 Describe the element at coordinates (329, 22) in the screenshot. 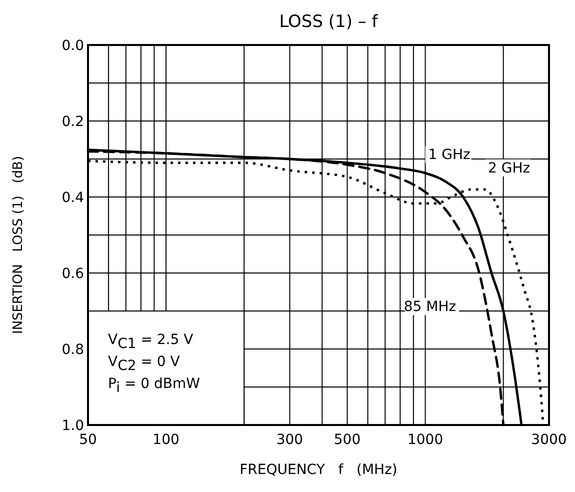

I see `chart-title: LOSS (1) – f` at that location.